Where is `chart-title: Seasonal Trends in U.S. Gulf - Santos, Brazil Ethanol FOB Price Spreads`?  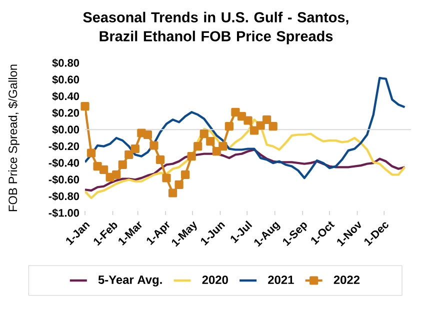 chart-title: Seasonal Trends in U.S. Gulf - Santos, Brazil Ethanol FOB Price Spreads is located at coordinates (215, 28).